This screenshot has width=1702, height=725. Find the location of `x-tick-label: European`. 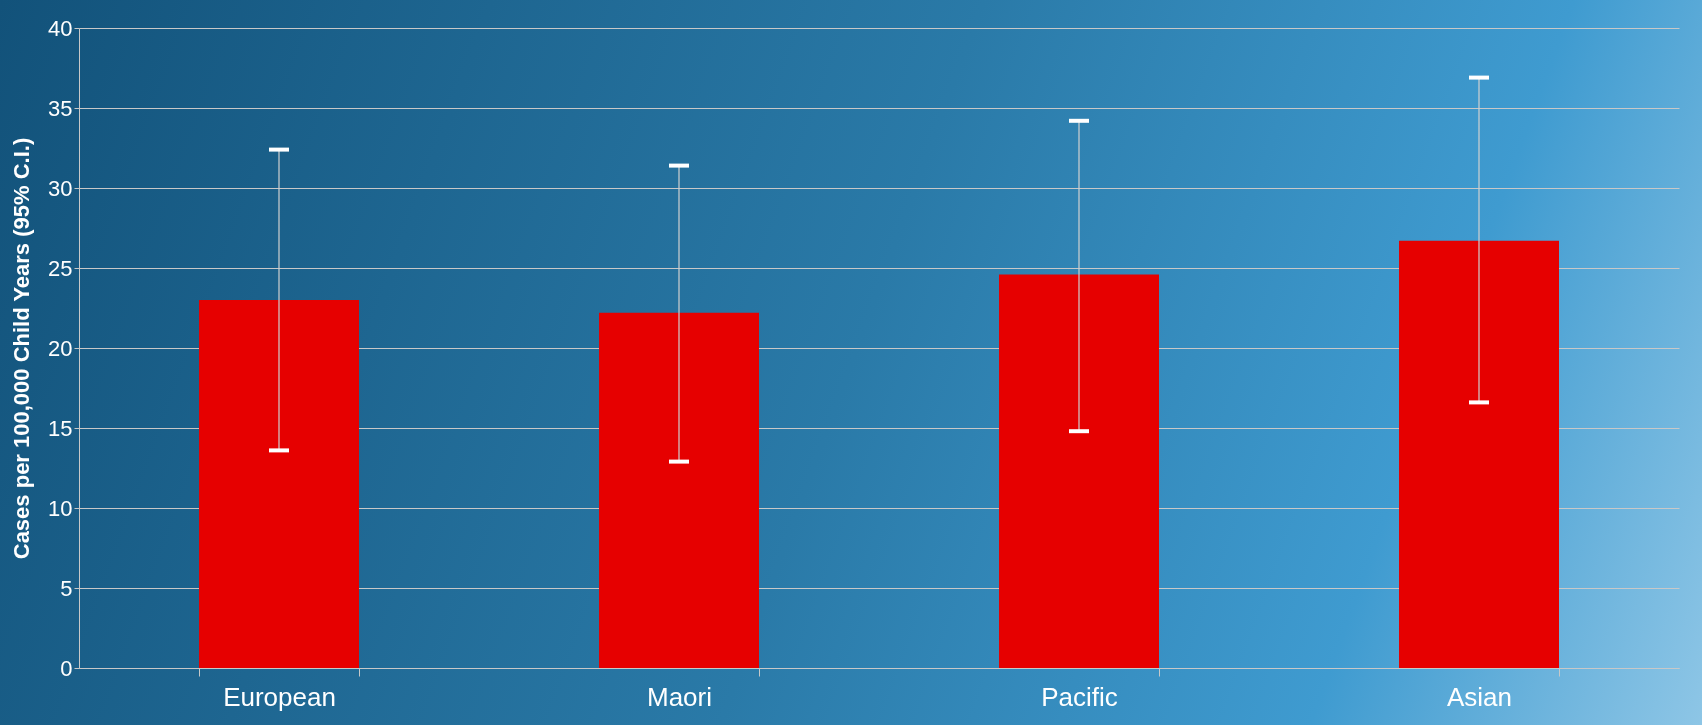

x-tick-label: European is located at coordinates (279, 696).